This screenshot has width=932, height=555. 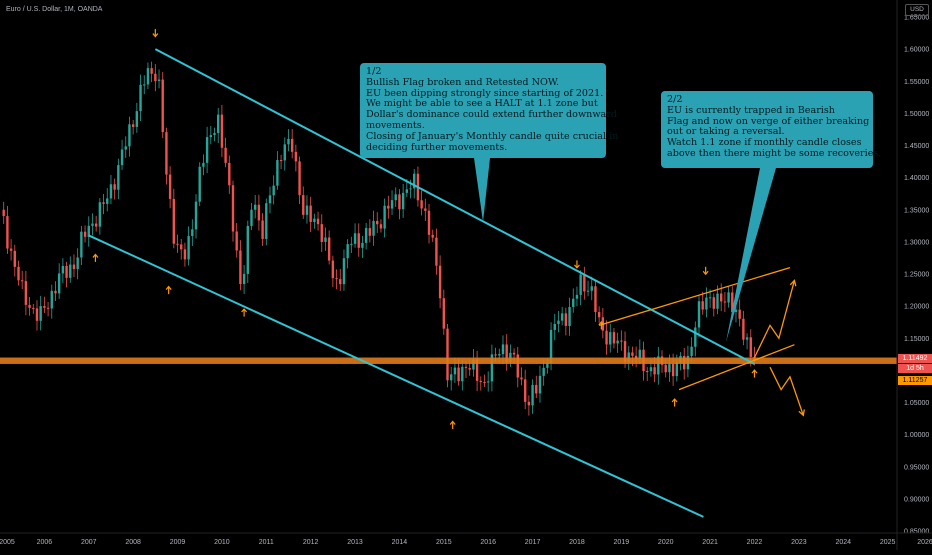 I want to click on time-tick-label: 2017, so click(x=533, y=542).